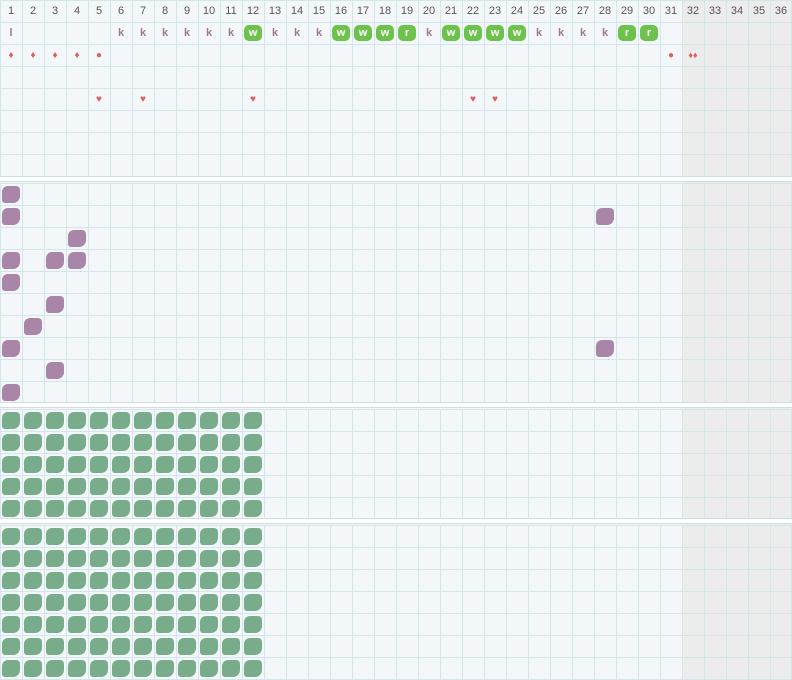 The height and width of the screenshot is (680, 792). What do you see at coordinates (693, 55) in the screenshot?
I see `double-drop-icon: ♦♦` at bounding box center [693, 55].